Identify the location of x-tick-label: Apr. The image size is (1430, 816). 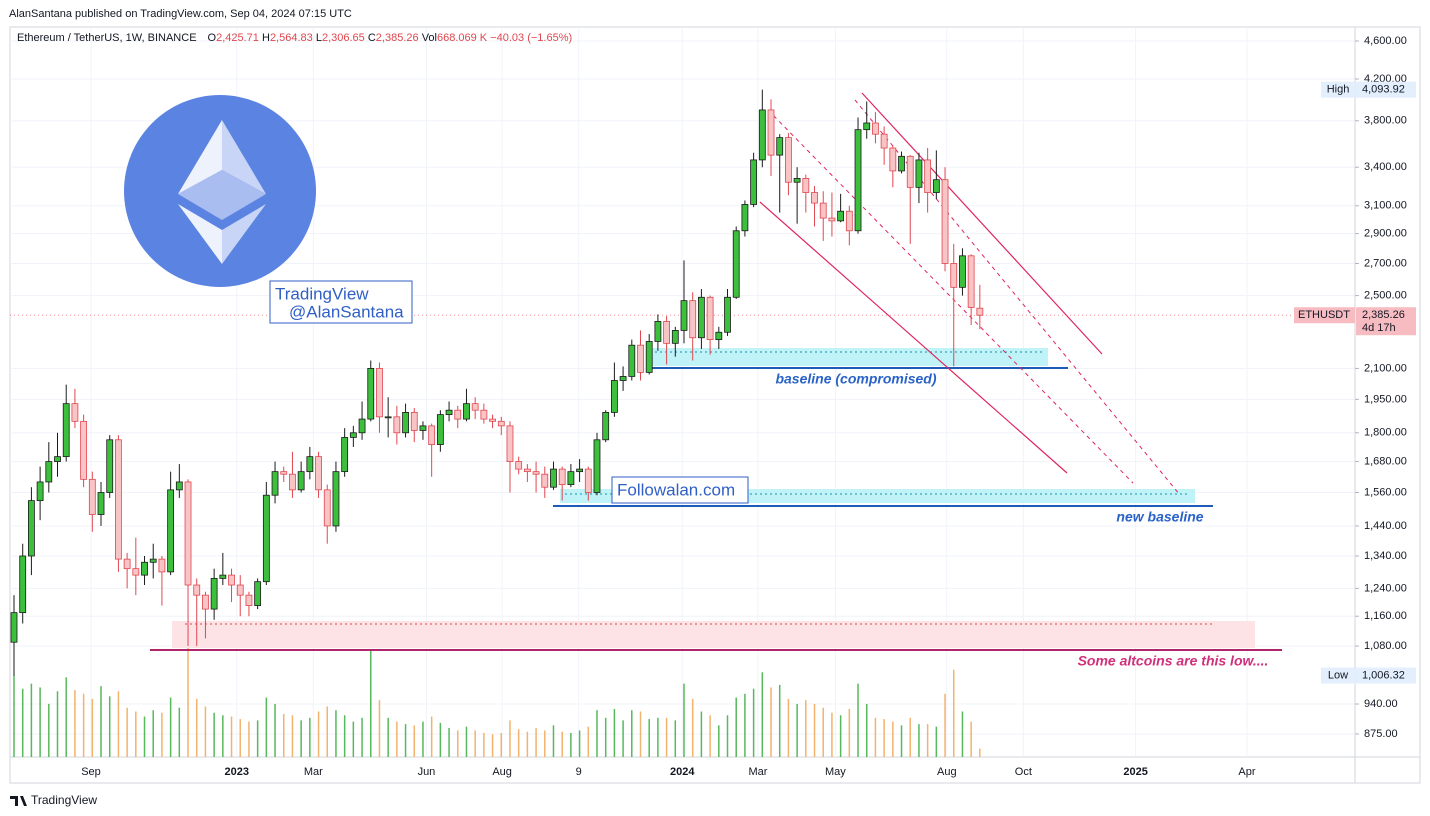
(1246, 772).